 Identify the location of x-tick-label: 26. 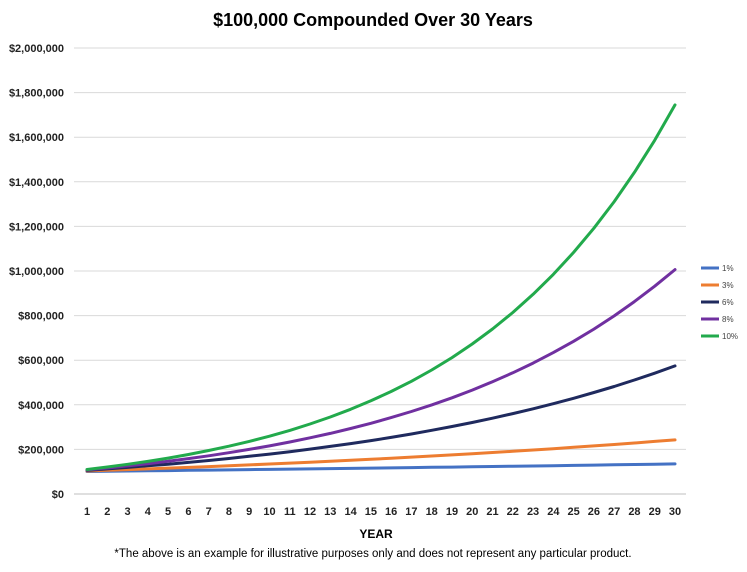
(594, 512).